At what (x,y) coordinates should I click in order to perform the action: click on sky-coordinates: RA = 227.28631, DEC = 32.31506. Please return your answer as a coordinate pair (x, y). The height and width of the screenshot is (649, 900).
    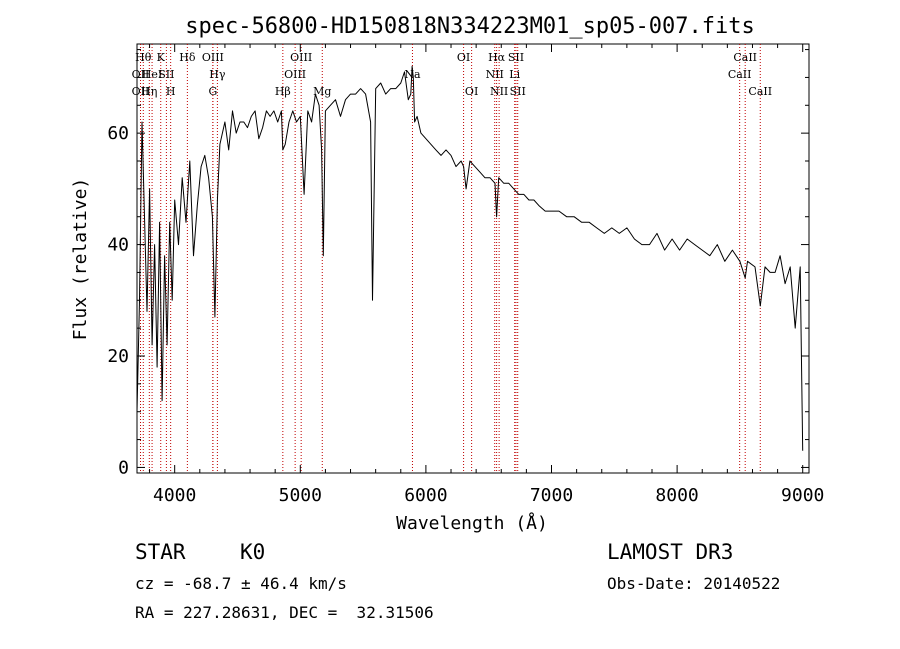
    Looking at the image, I should click on (284, 612).